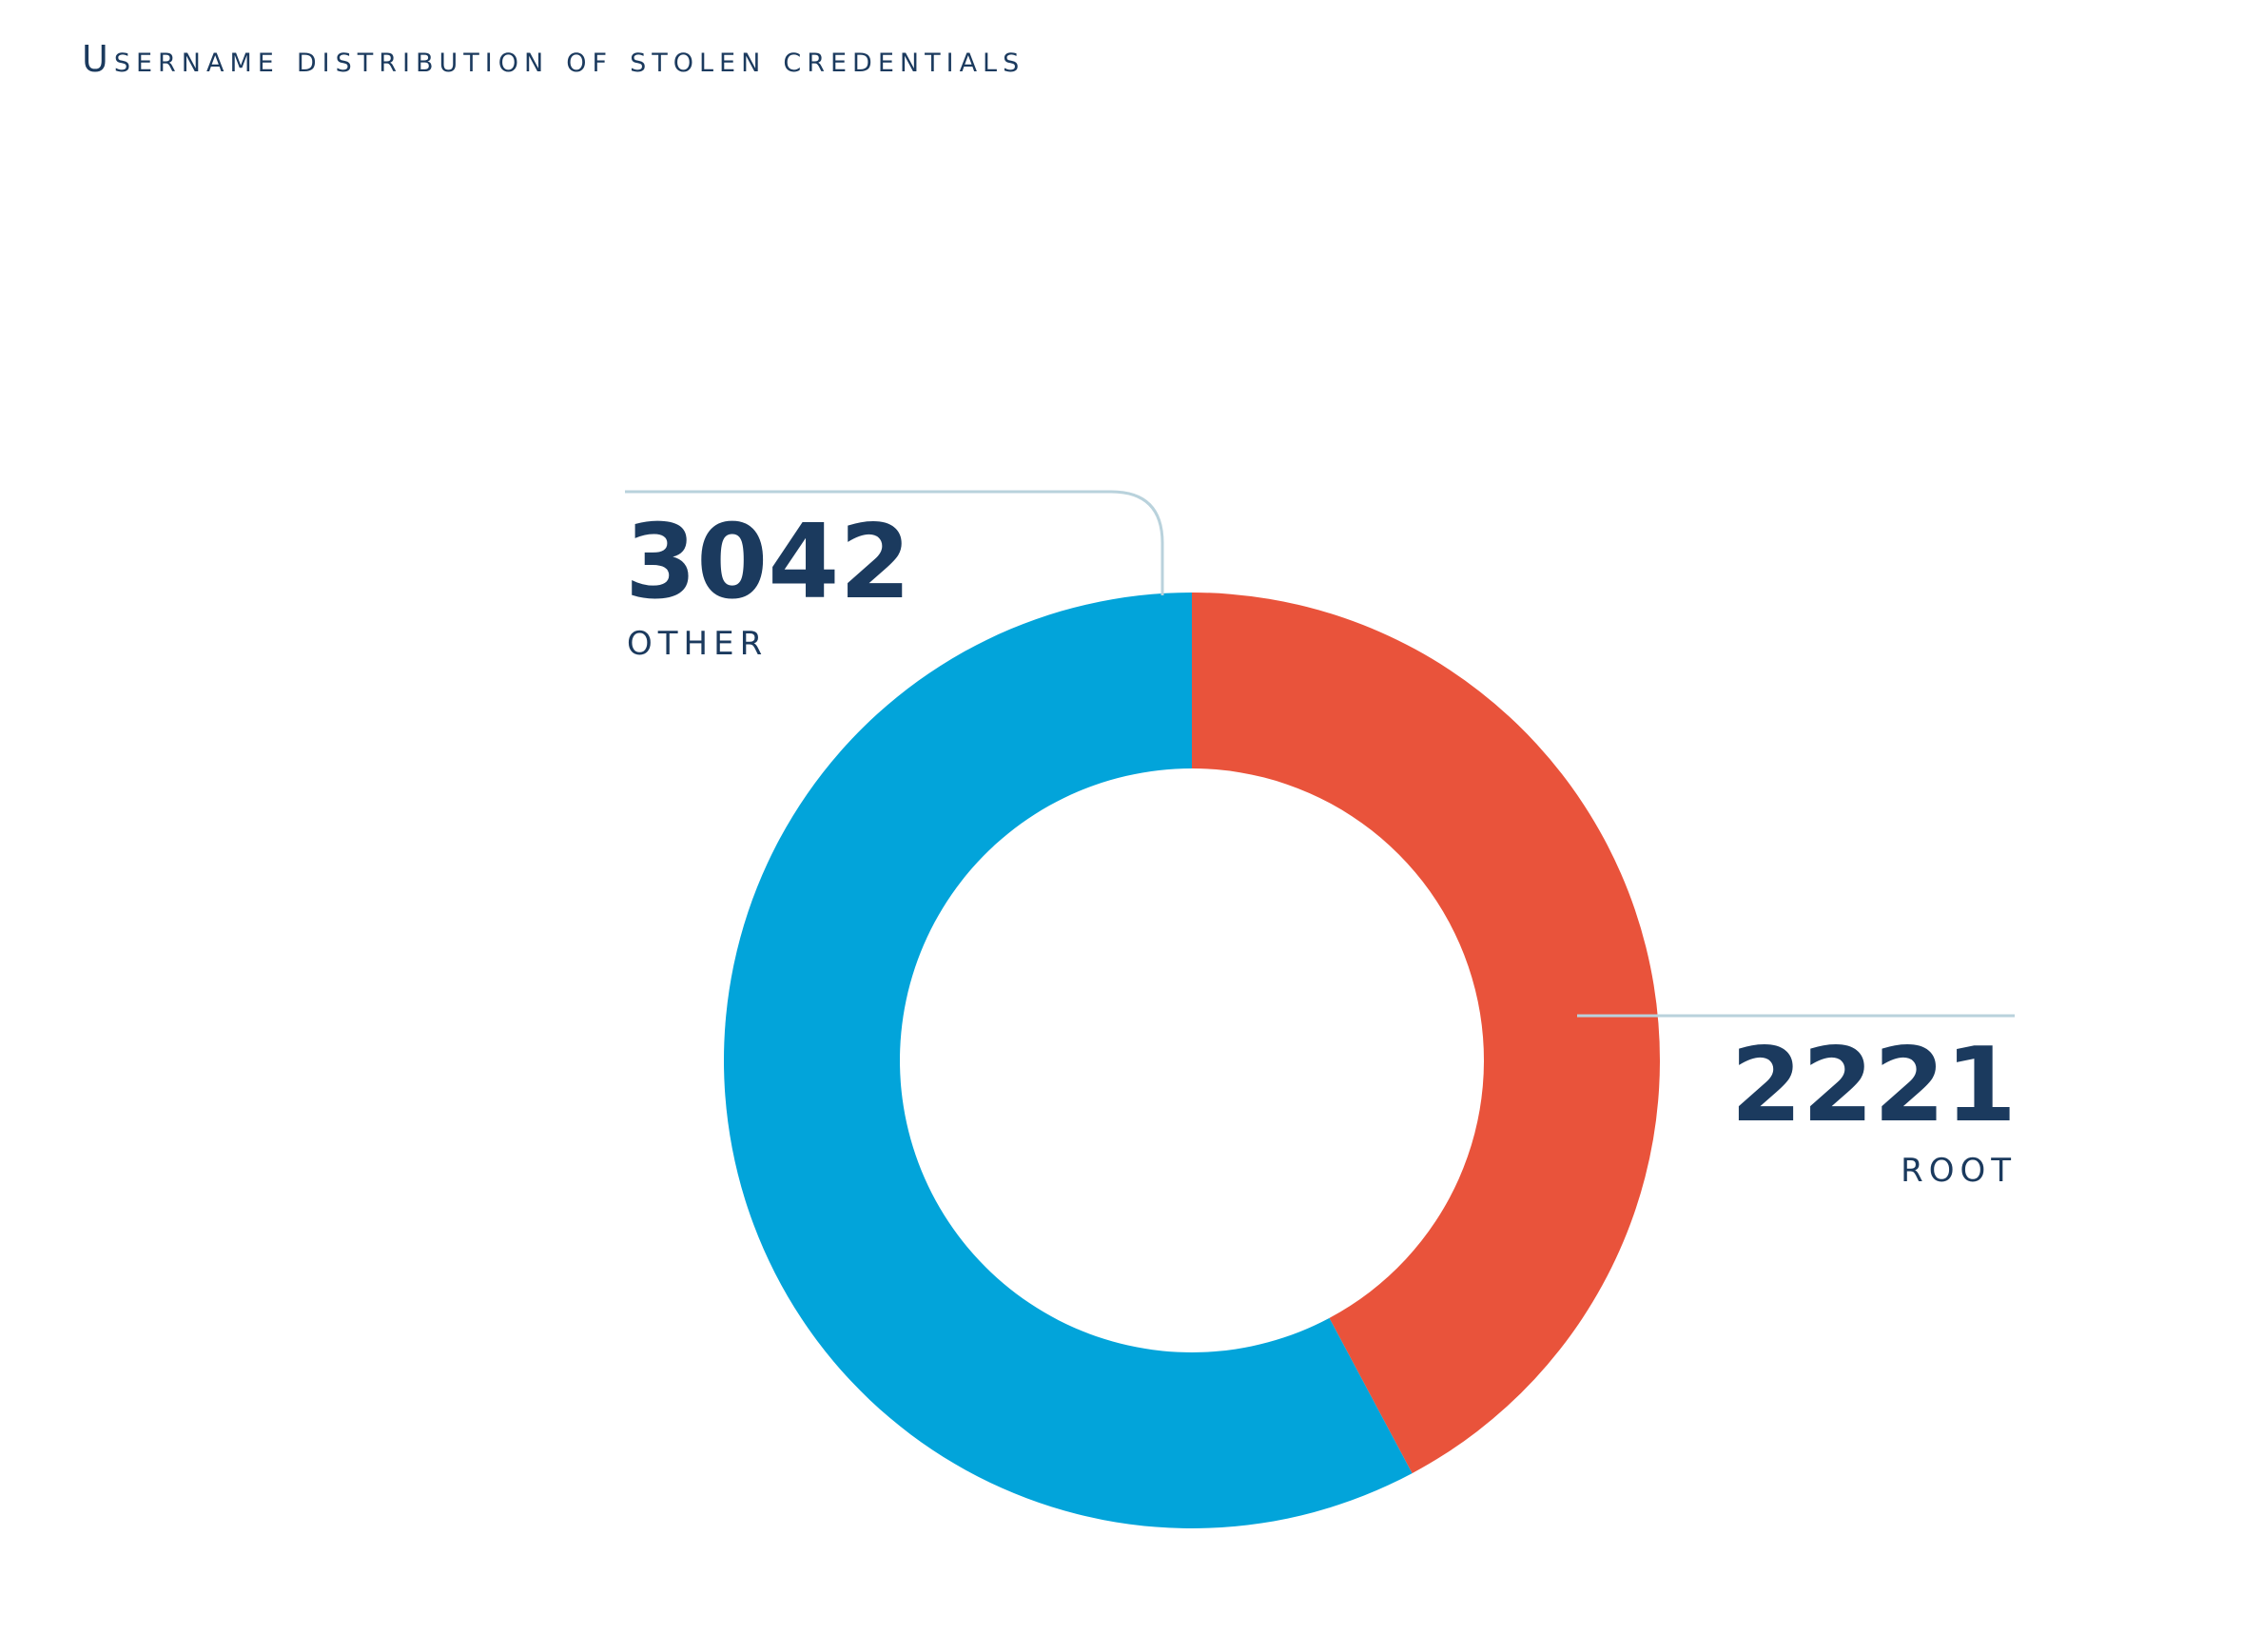  What do you see at coordinates (1873, 1085) in the screenshot?
I see `slice-value-root: 2221` at bounding box center [1873, 1085].